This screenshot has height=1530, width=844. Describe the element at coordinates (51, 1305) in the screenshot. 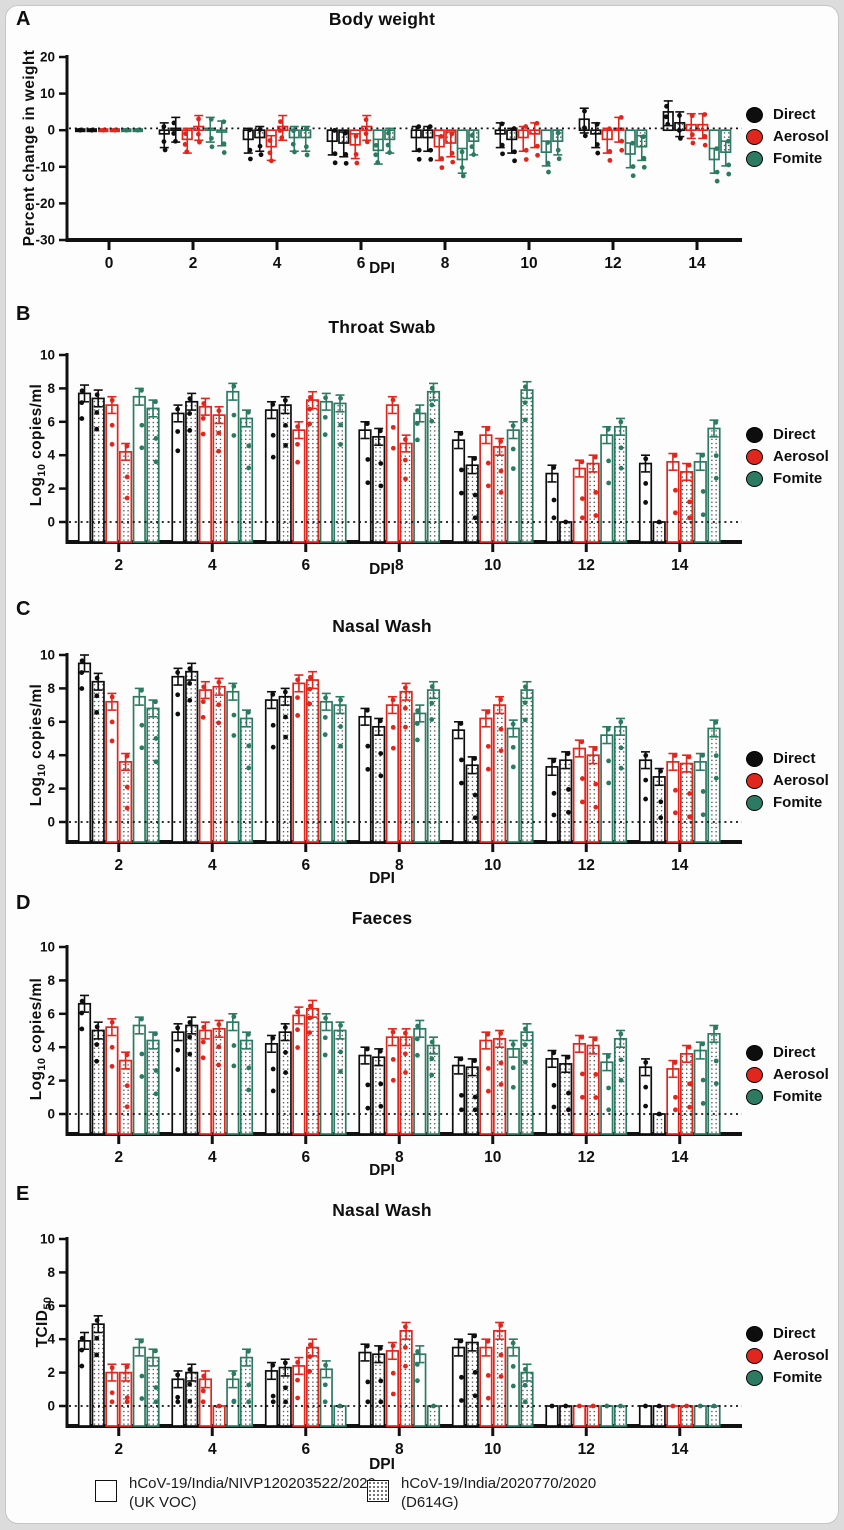

I see `y-tick-label: 6` at that location.